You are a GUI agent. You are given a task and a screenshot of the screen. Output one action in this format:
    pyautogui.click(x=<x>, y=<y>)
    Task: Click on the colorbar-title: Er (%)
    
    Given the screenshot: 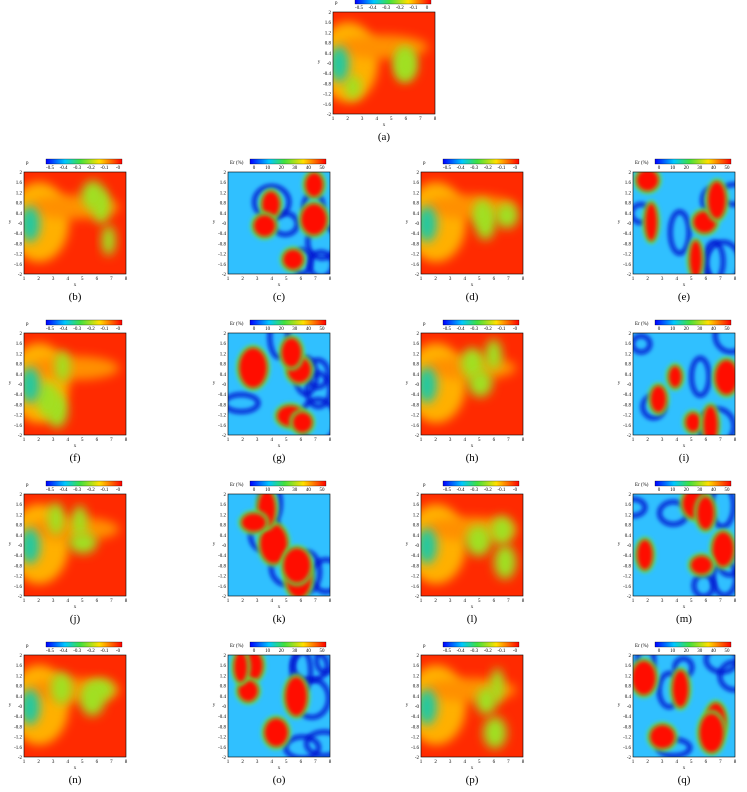 What is the action you would take?
    pyautogui.click(x=237, y=485)
    